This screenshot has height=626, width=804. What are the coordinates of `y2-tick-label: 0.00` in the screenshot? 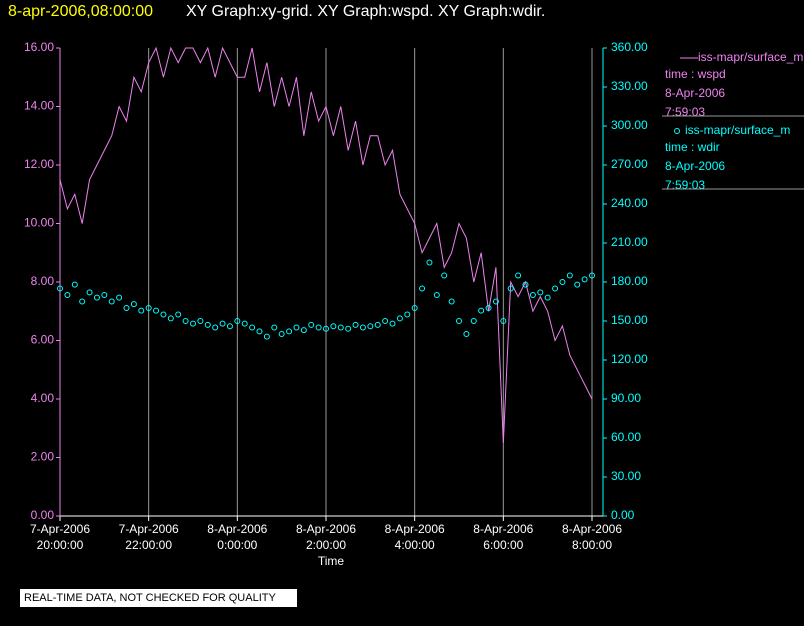 It's located at (623, 515).